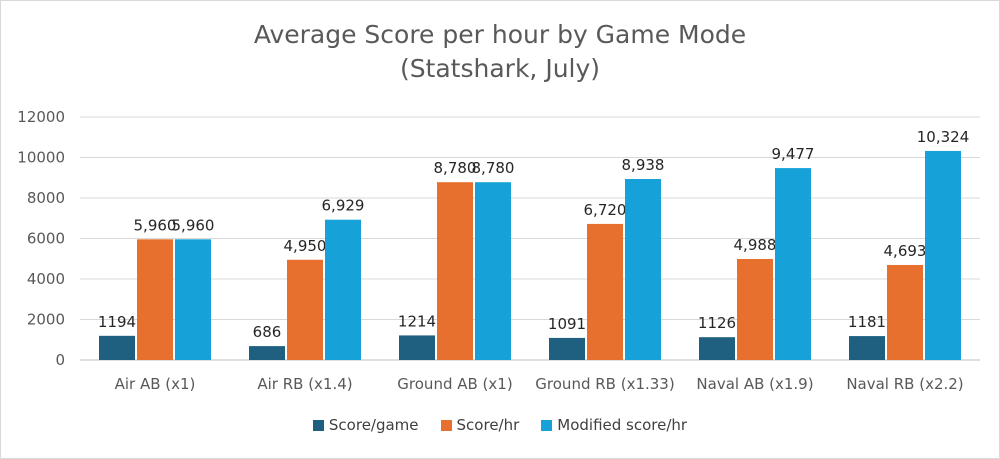  I want to click on chart-legend: Score/game Score/hr Modified score/hr, so click(500, 425).